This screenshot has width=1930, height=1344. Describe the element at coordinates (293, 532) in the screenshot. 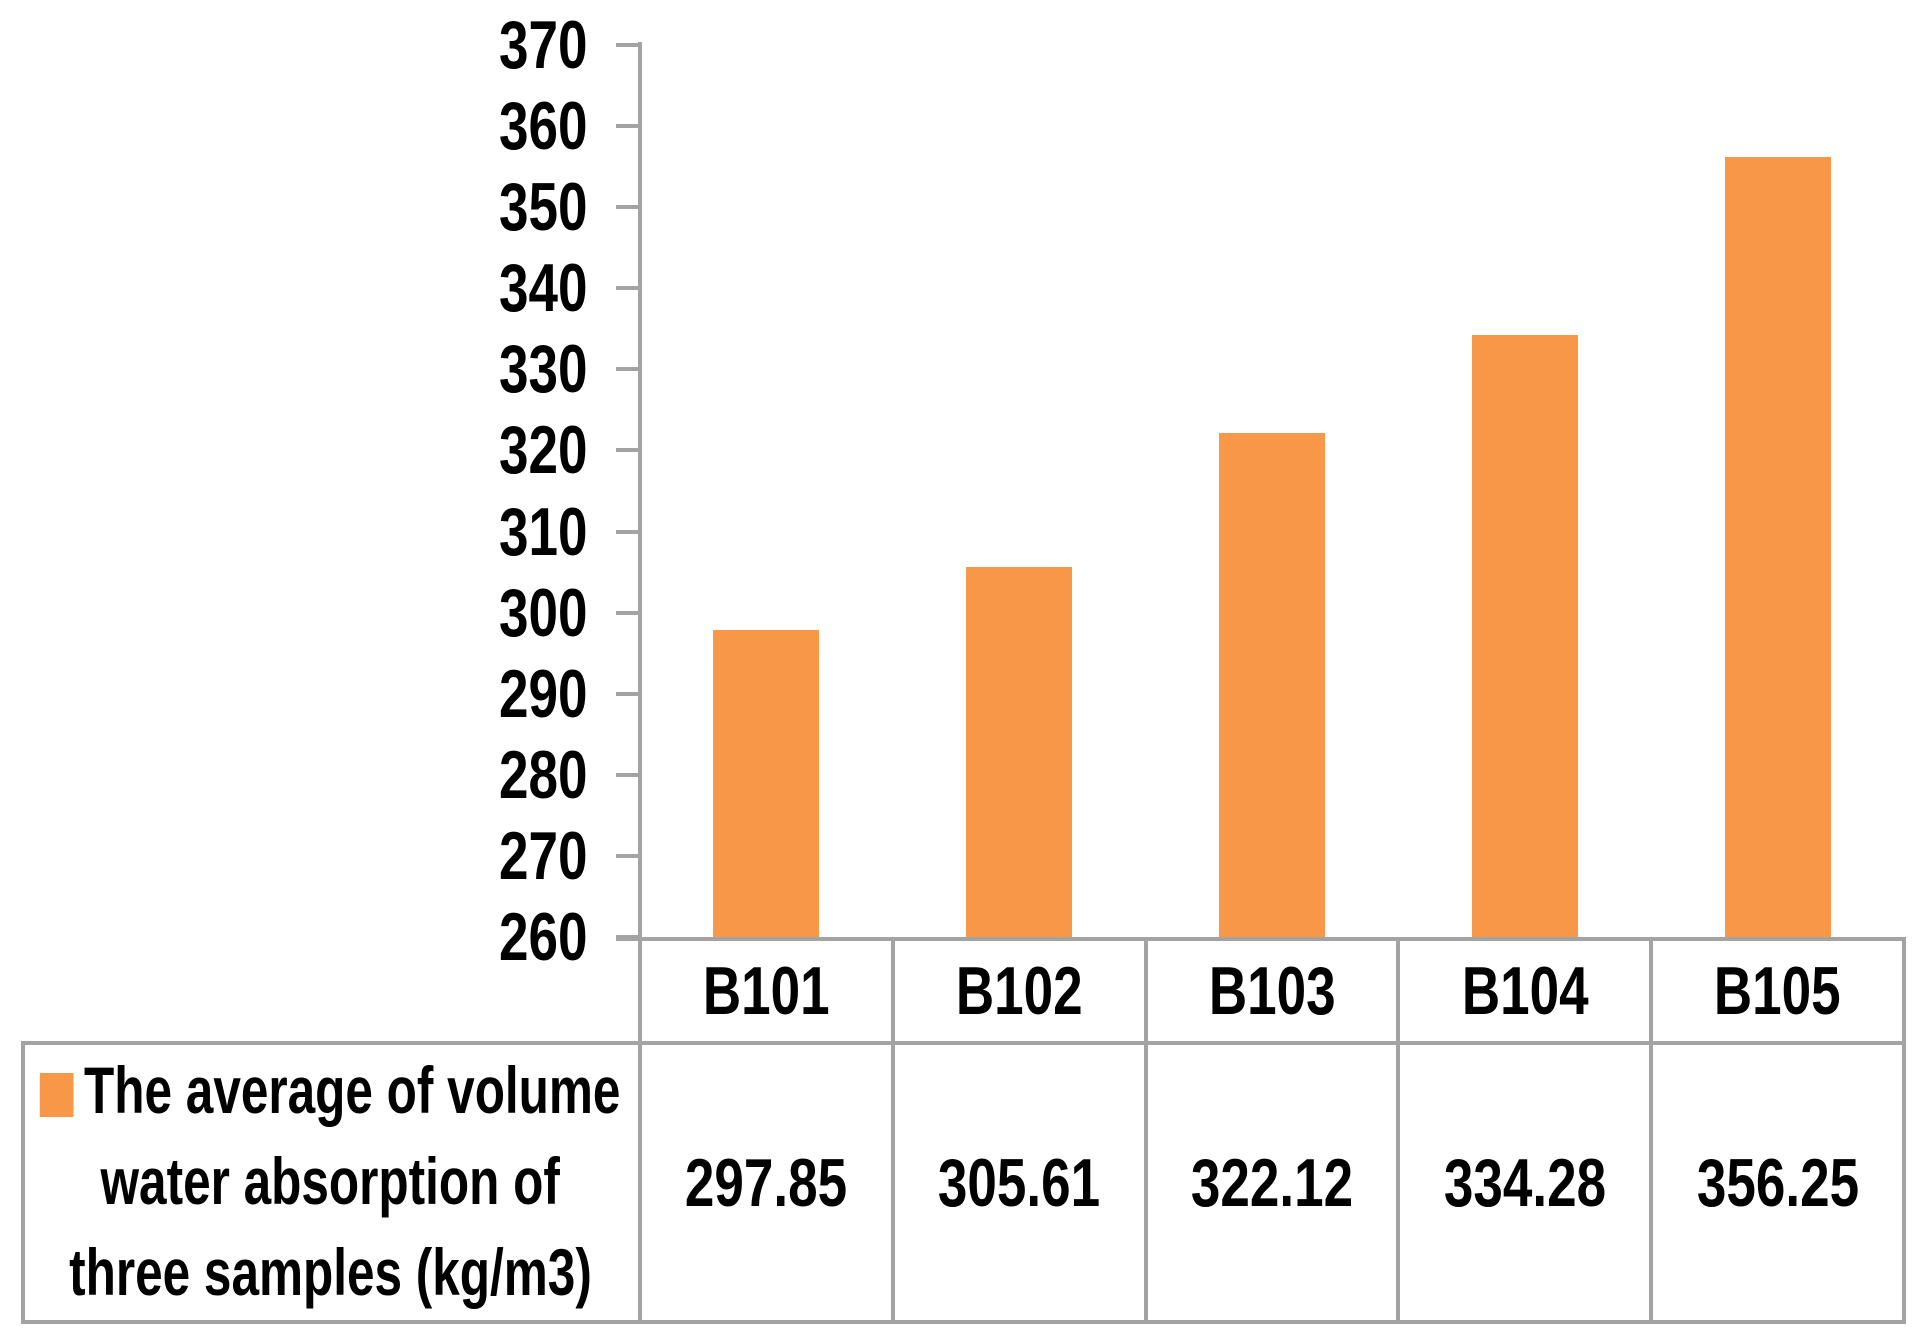

I see `y-axis-tick-label: 310` at that location.